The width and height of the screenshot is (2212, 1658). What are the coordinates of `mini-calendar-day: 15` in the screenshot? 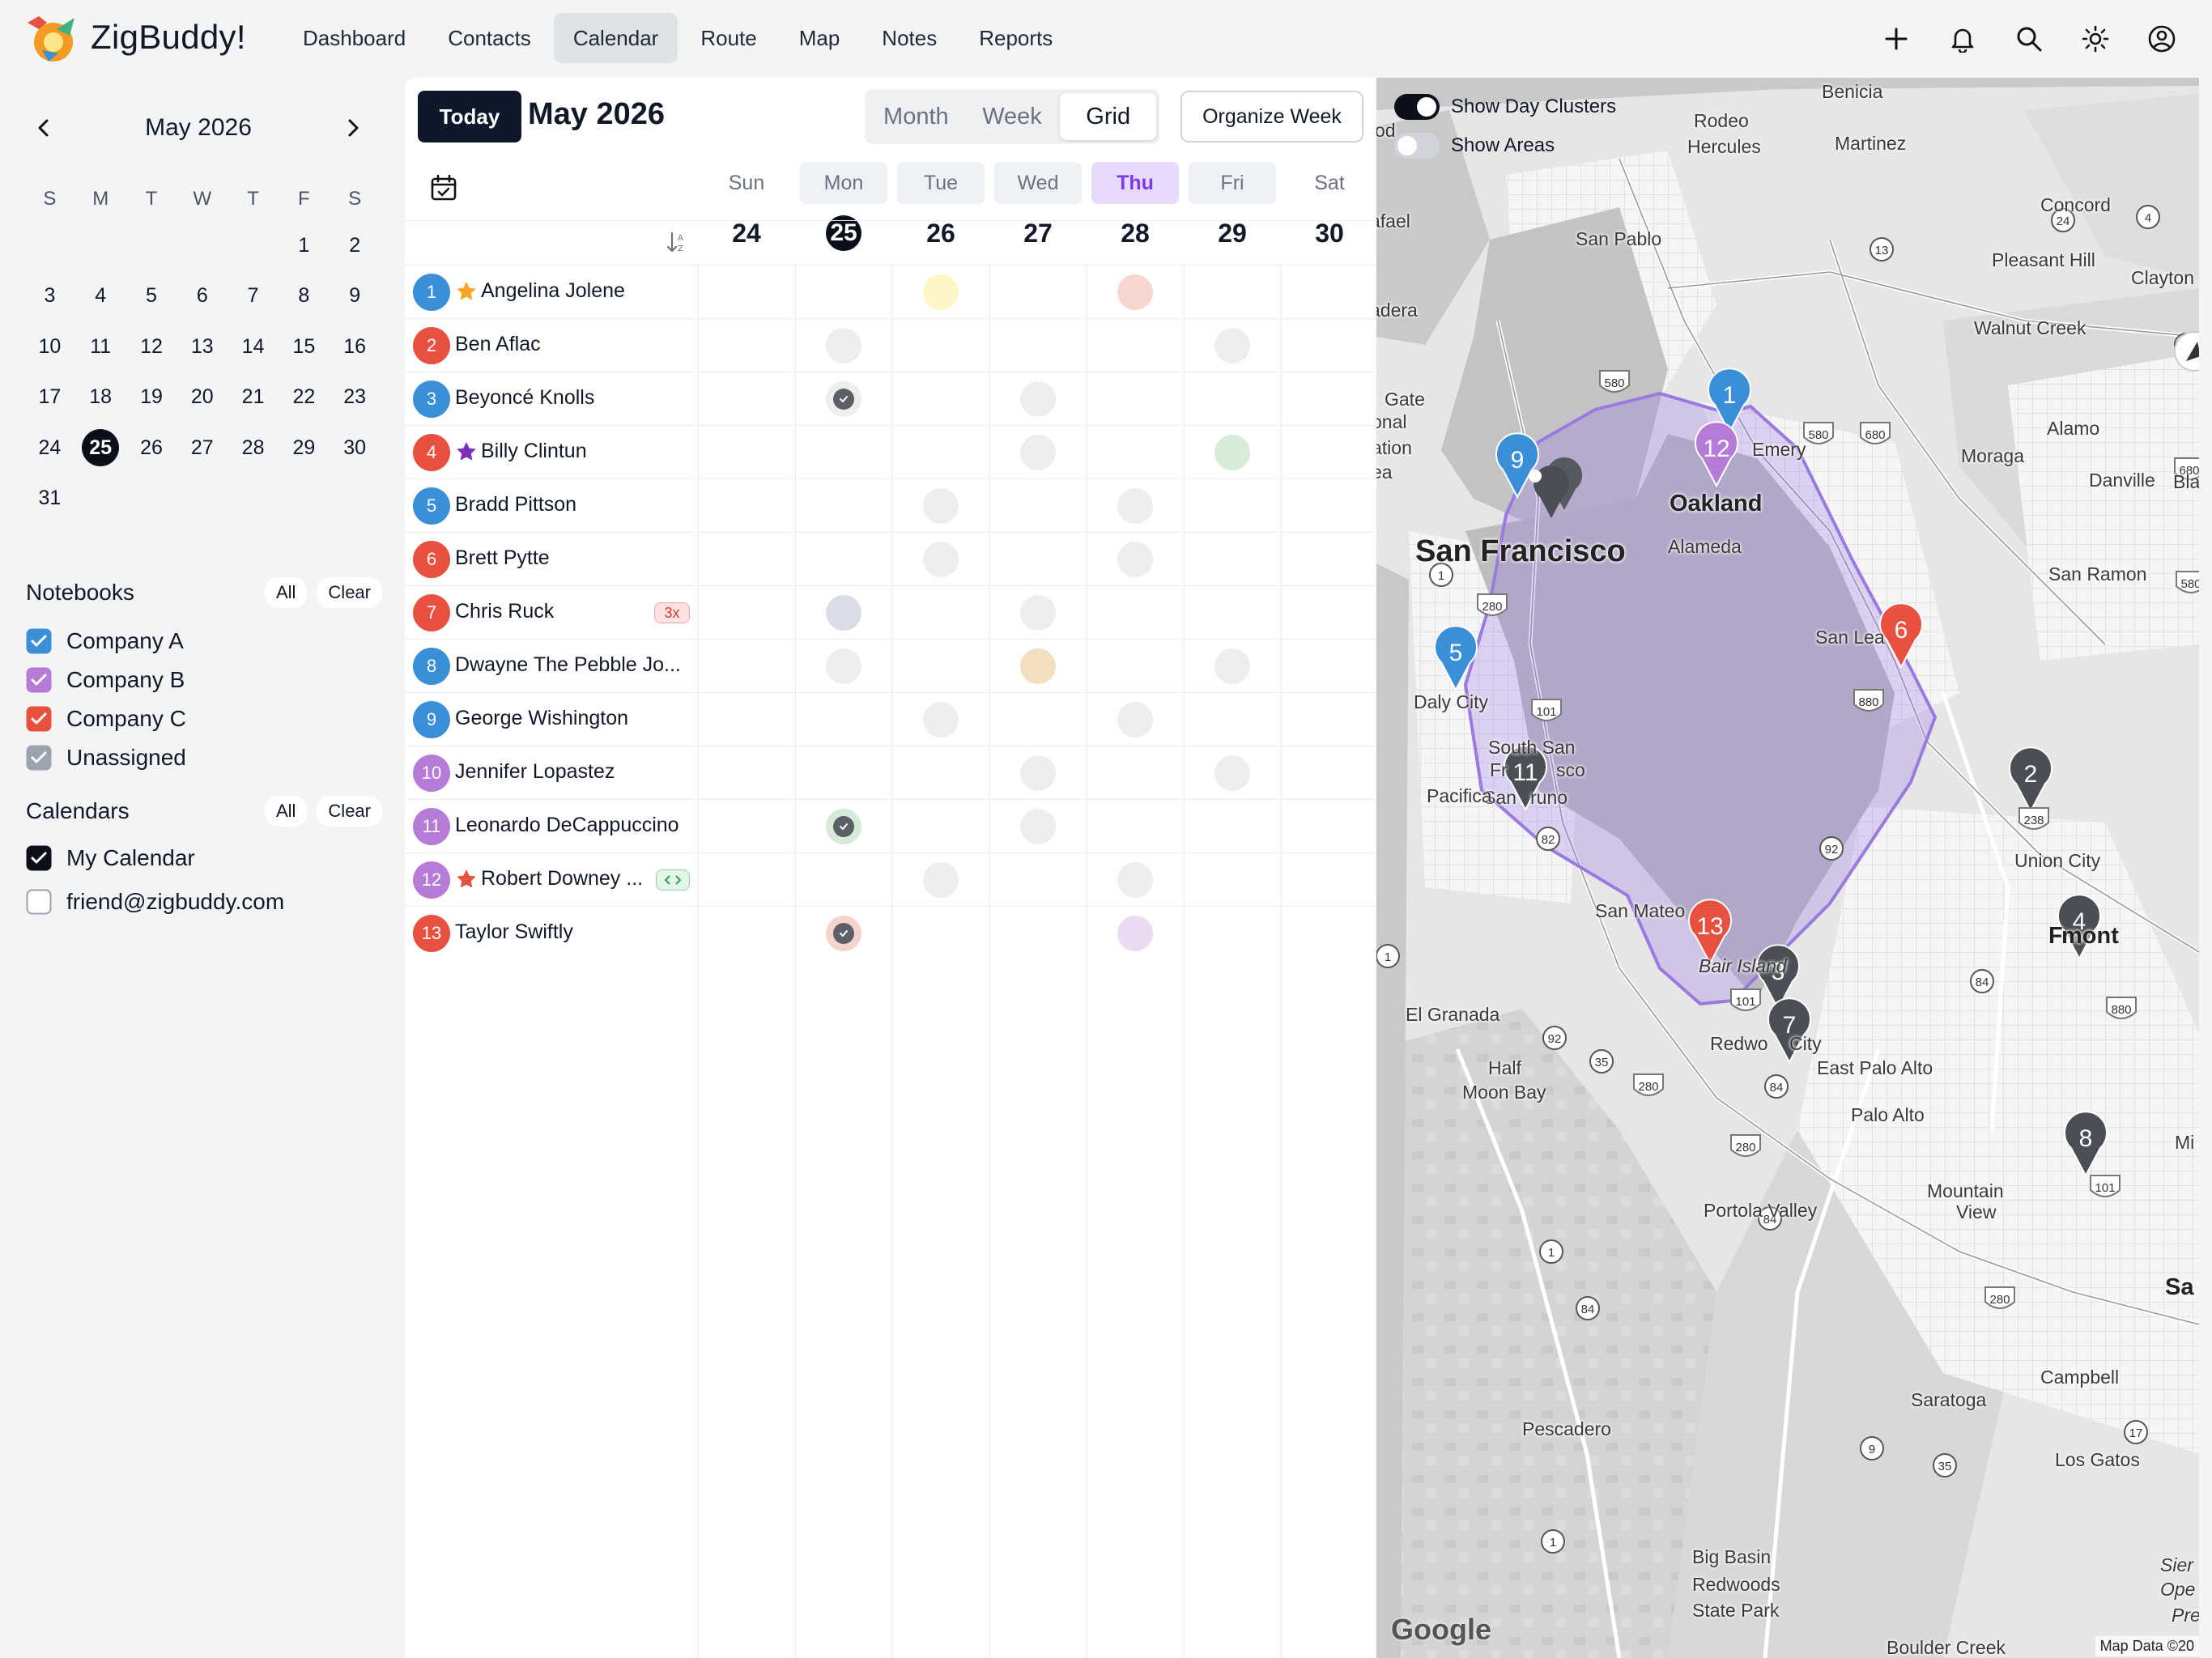 It's located at (305, 346).